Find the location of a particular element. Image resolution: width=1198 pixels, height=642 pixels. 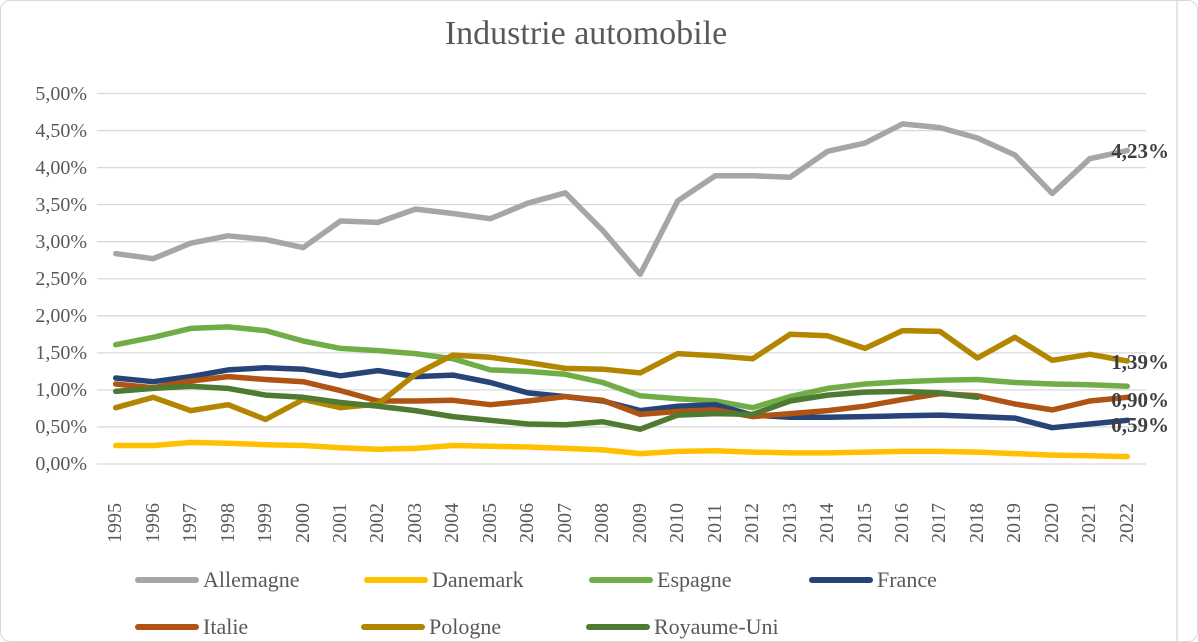

x-axis-tick-label: 2006 is located at coordinates (527, 523).